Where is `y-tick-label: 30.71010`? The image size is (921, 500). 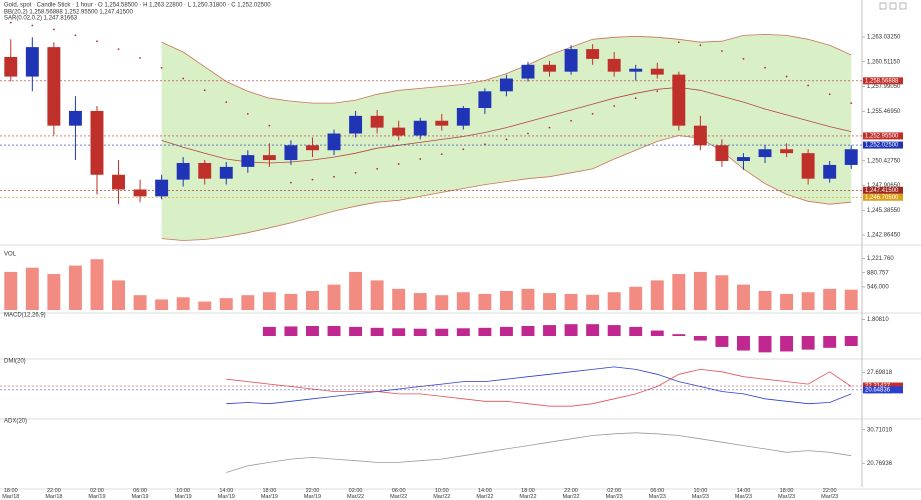
y-tick-label: 30.71010 is located at coordinates (880, 430).